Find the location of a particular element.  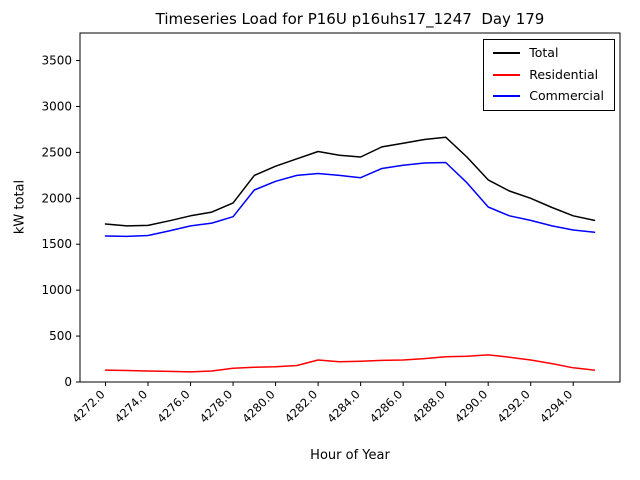

svg-text: 2500 is located at coordinates (56, 152).